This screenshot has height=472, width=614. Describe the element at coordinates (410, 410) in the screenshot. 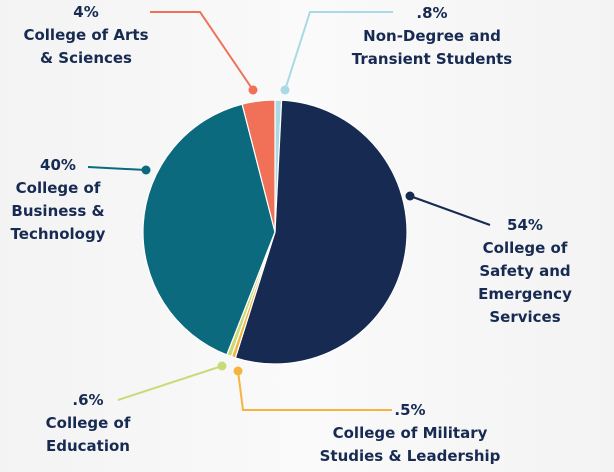

I see `value-label: .5%` at that location.